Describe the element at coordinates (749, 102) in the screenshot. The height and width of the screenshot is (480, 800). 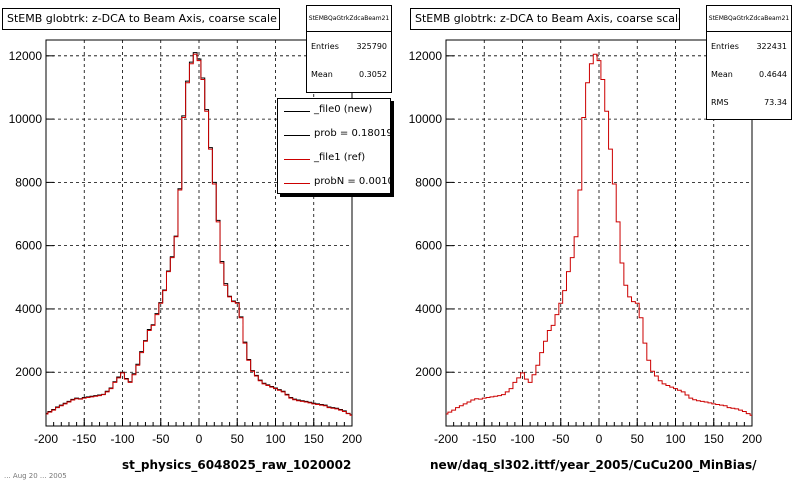
I see `right-stats-row-rms: RMS 73.34` at that location.